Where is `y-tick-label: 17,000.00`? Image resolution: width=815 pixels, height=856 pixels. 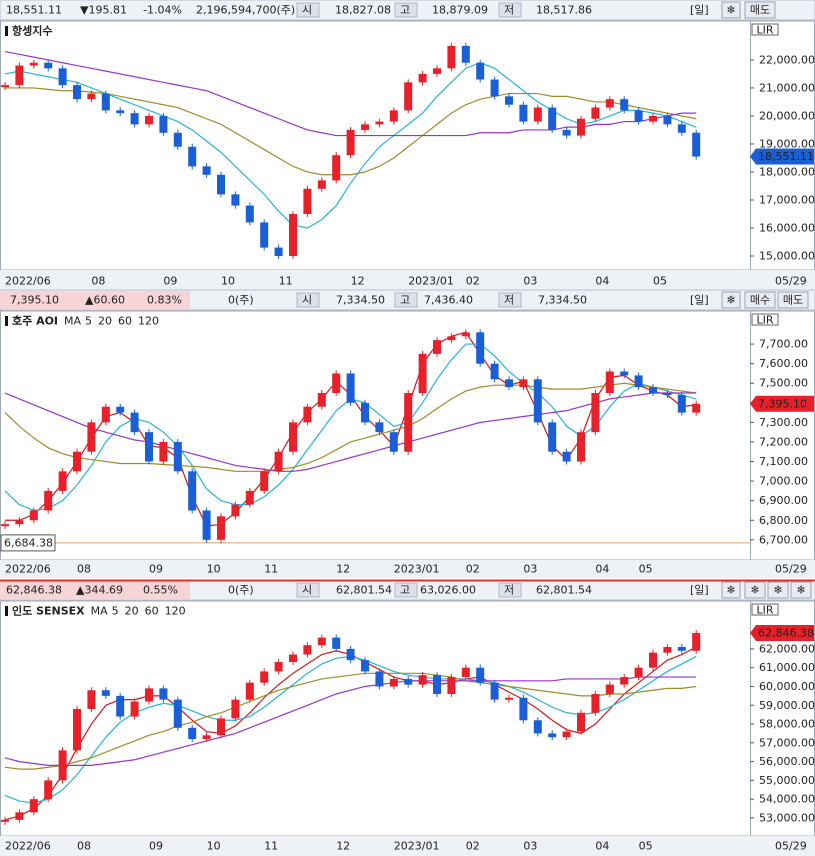
y-tick-label: 17,000.00 is located at coordinates (787, 199).